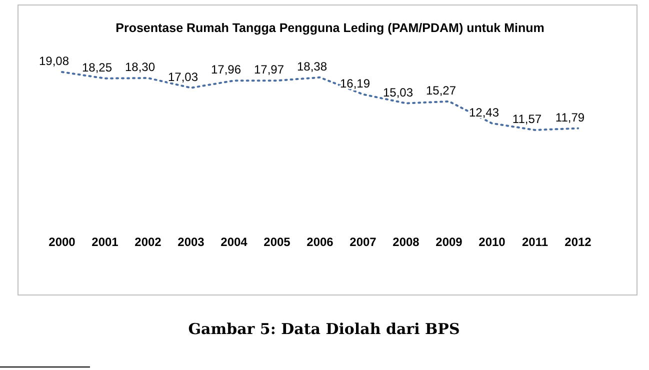 Image resolution: width=649 pixels, height=370 pixels. What do you see at coordinates (140, 67) in the screenshot?
I see `data-label: 18,30` at bounding box center [140, 67].